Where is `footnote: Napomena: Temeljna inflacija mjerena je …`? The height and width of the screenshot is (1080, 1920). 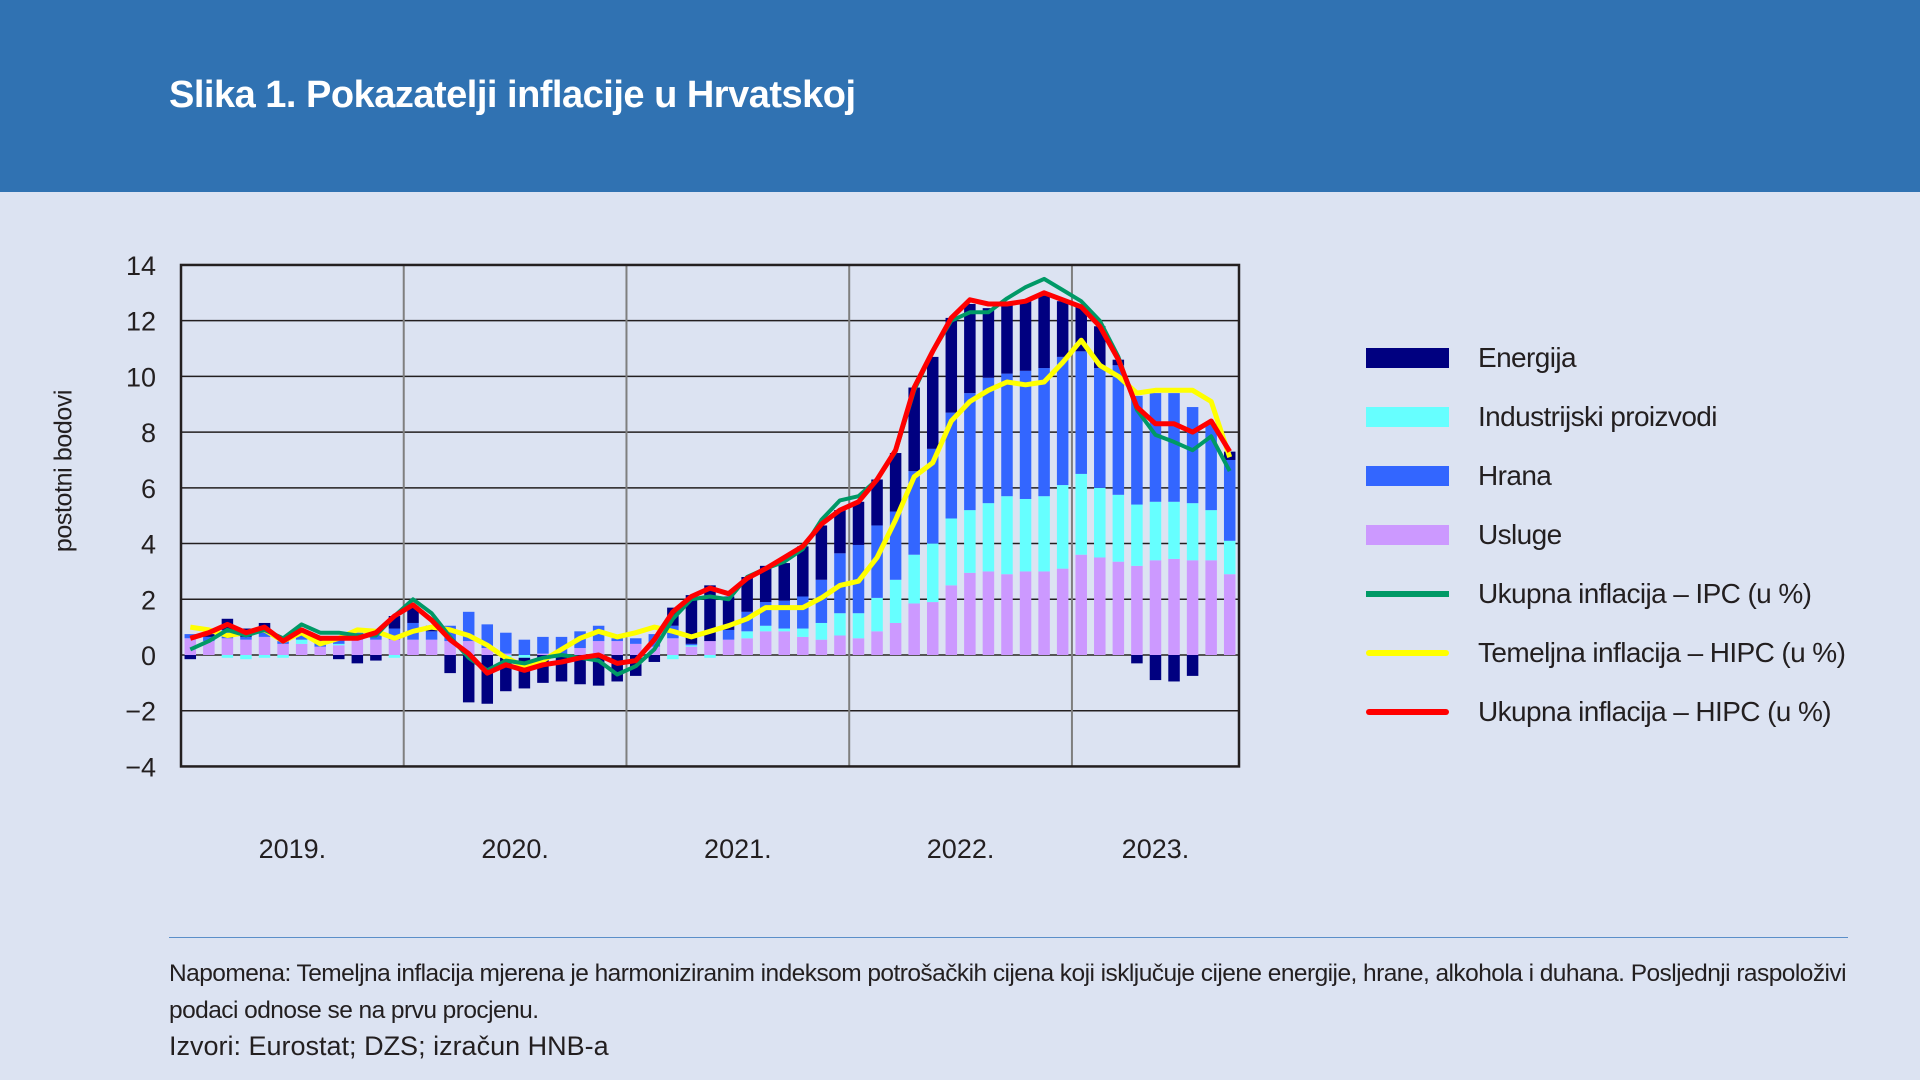
footnote: Napomena: Temeljna inflacija mjerena je … is located at coordinates (1008, 992).